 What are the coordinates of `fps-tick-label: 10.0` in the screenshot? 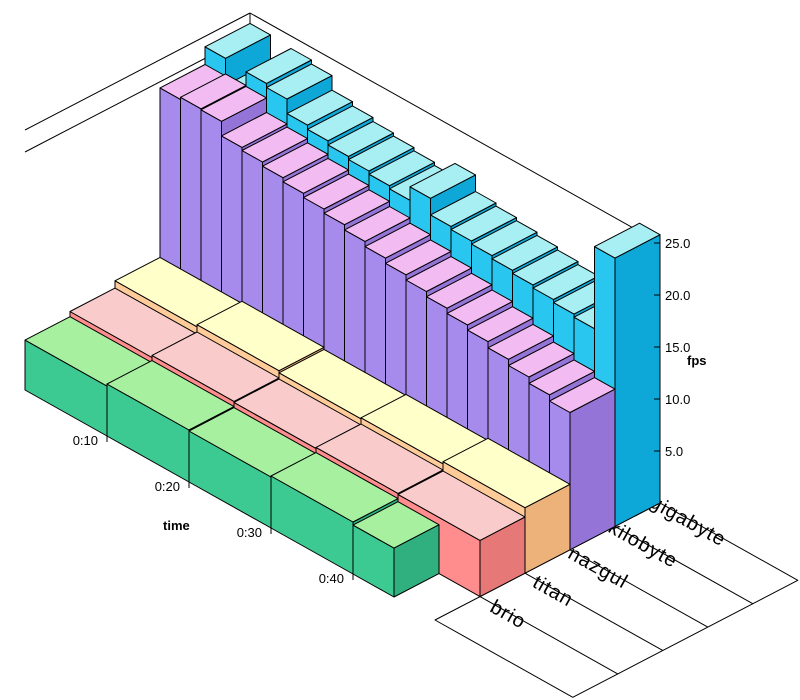 It's located at (677, 399).